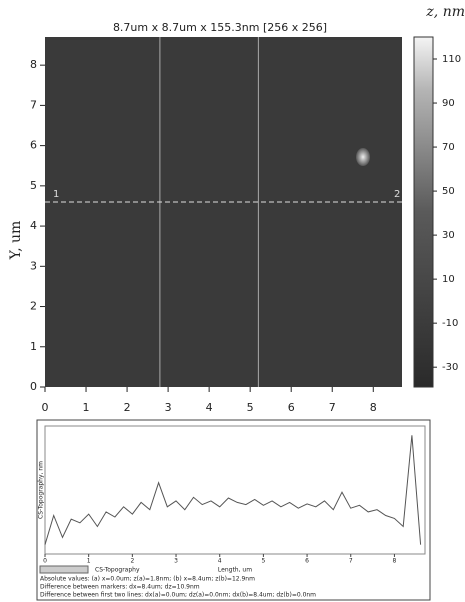 This screenshot has width=465, height=602. Describe the element at coordinates (33, 346) in the screenshot. I see `y-tick-label: 1` at that location.